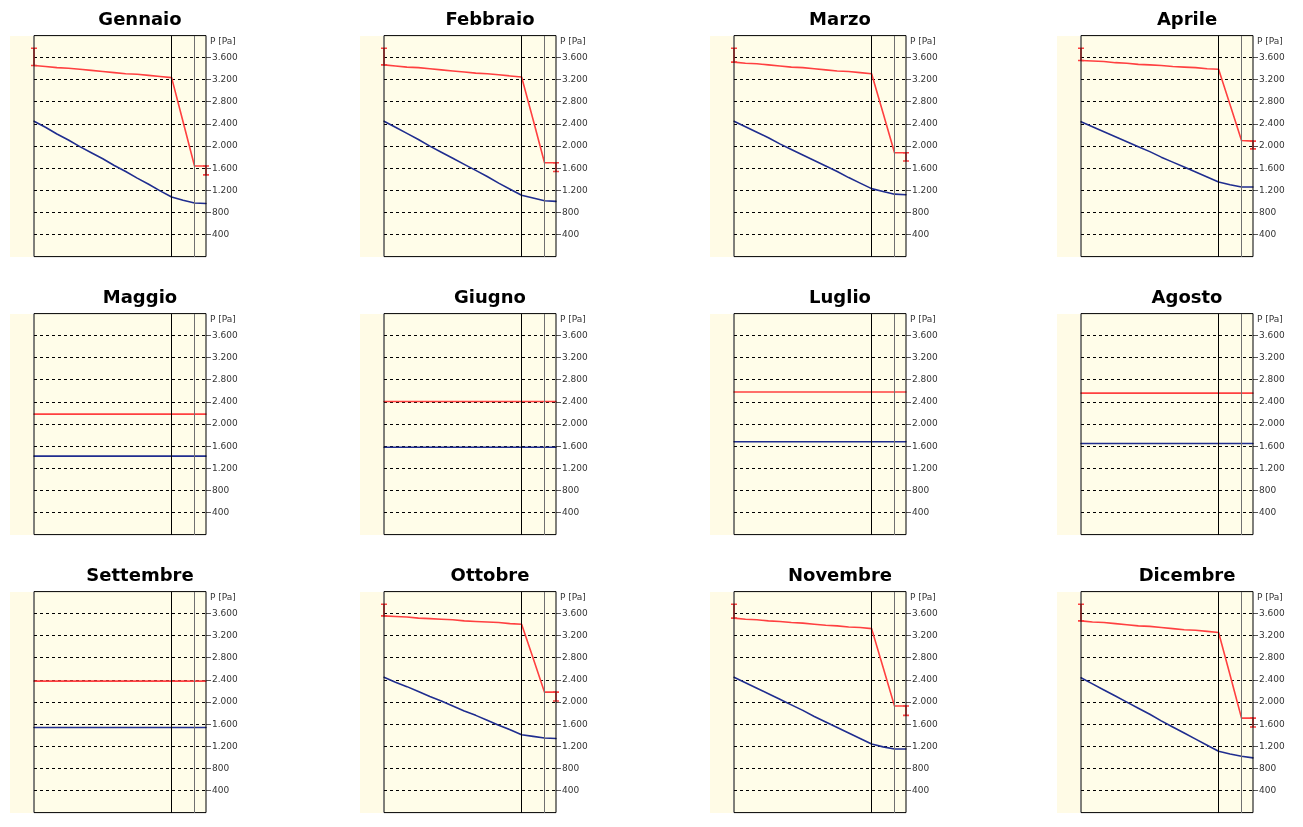 Image resolution: width=1303 pixels, height=827 pixels. I want to click on chart-title: Giugno, so click(490, 297).